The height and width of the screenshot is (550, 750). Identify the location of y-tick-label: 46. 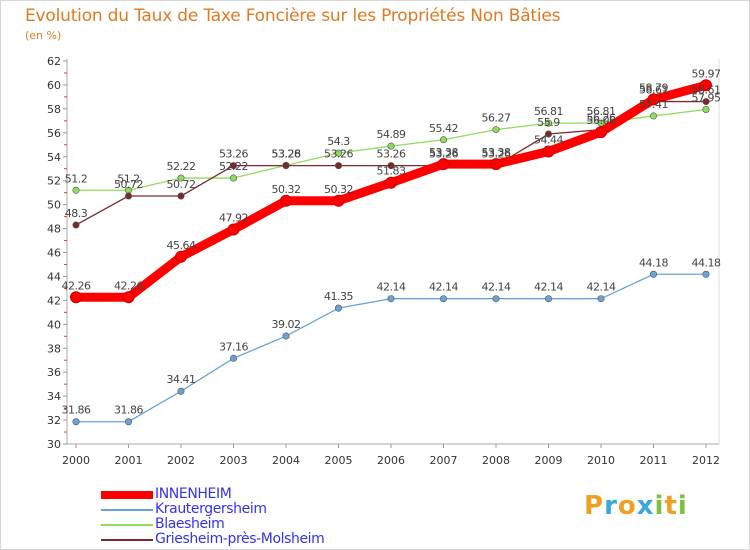
(54, 253).